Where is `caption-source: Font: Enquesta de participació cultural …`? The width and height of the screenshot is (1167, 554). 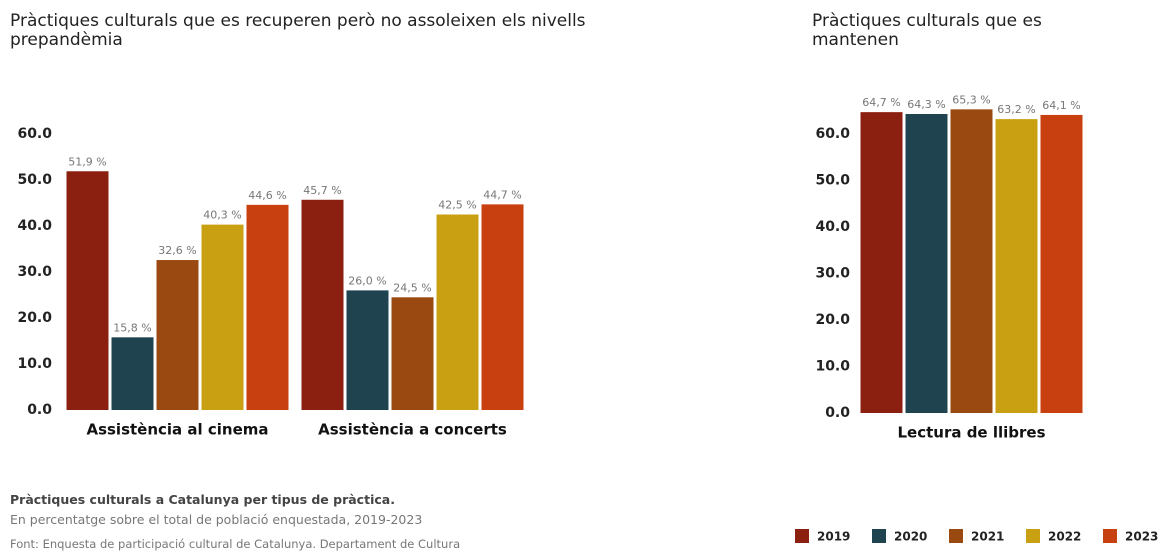
caption-source: Font: Enquesta de participació cultural … is located at coordinates (235, 544).